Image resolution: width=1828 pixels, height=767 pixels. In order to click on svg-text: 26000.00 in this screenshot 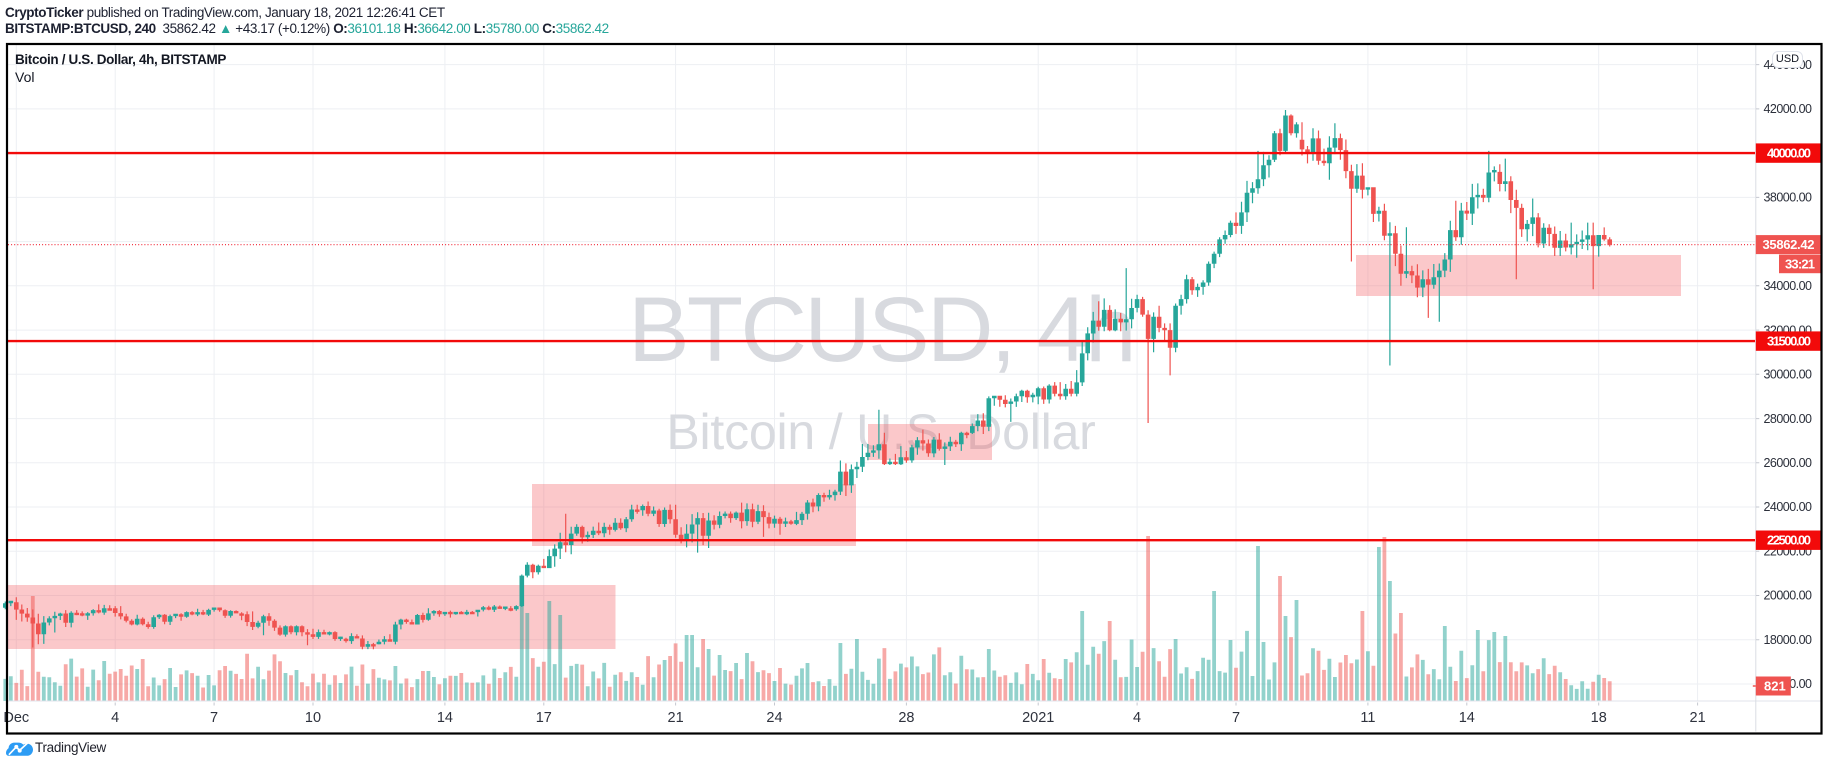, I will do `click(1788, 463)`.